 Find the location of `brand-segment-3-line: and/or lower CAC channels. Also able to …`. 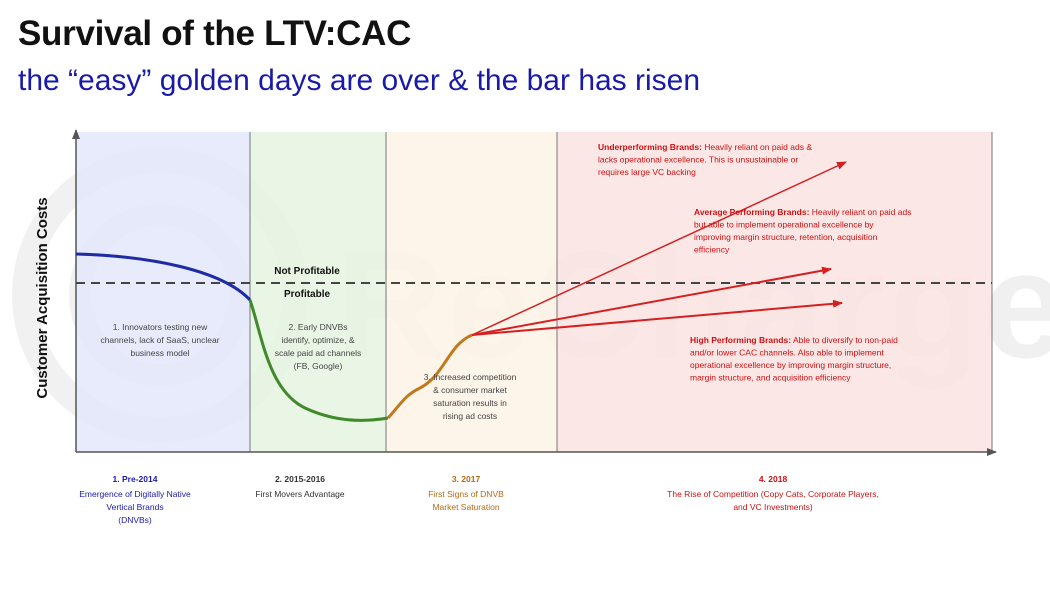

brand-segment-3-line: and/or lower CAC channels. Also able to … is located at coordinates (787, 353).